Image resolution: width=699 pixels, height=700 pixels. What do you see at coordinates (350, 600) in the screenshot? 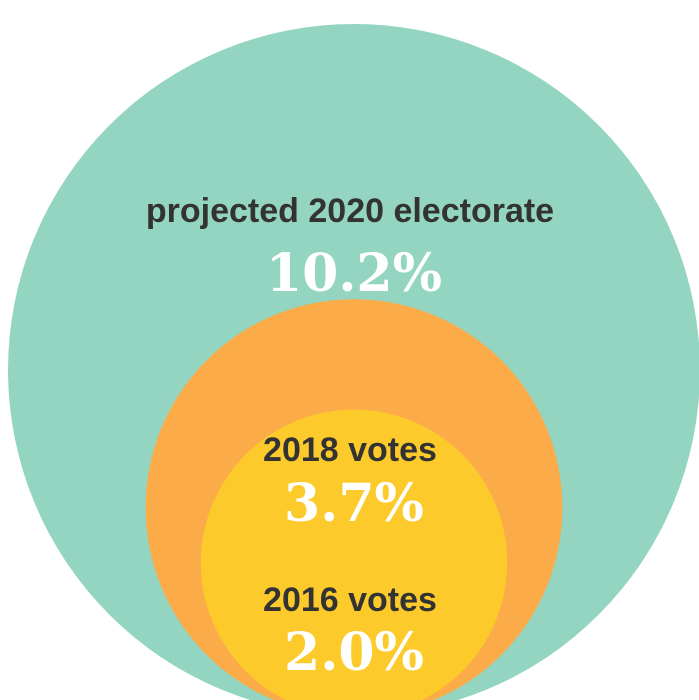
I see `circle-label-3: 2016 votes` at bounding box center [350, 600].